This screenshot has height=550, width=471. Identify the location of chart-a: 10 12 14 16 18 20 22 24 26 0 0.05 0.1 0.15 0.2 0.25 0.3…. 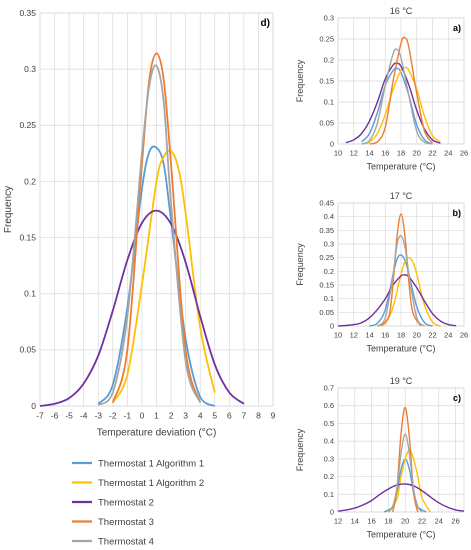
(381, 89).